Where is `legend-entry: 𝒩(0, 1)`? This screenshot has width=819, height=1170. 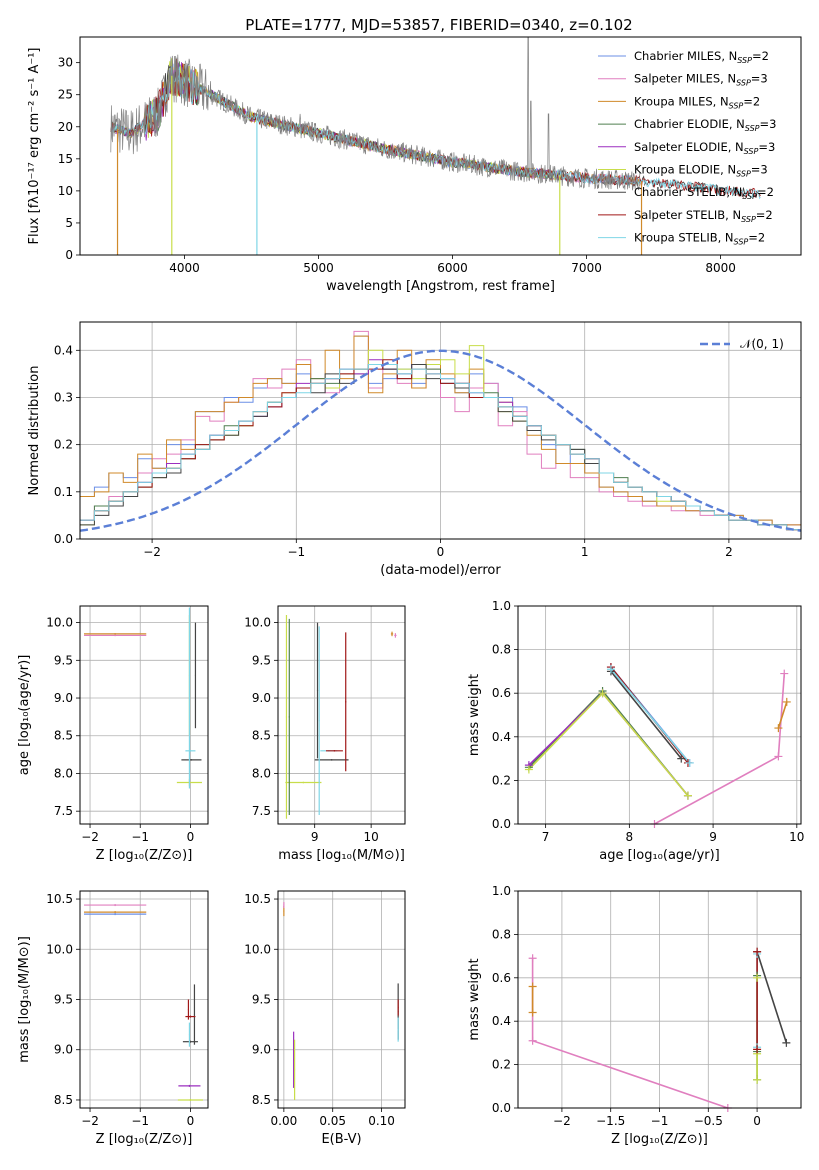 legend-entry: 𝒩(0, 1) is located at coordinates (762, 344).